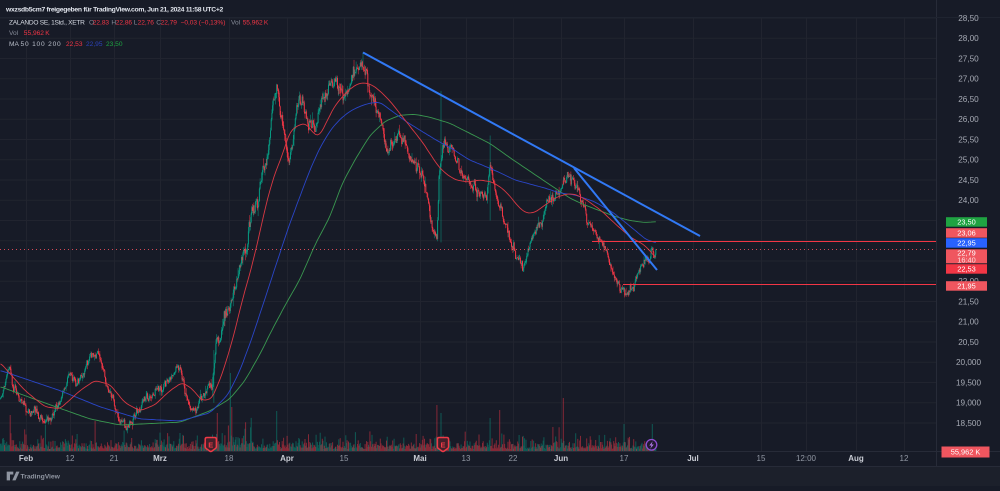  Describe the element at coordinates (966, 233) in the screenshot. I see `svg-text: 23,06` at that location.